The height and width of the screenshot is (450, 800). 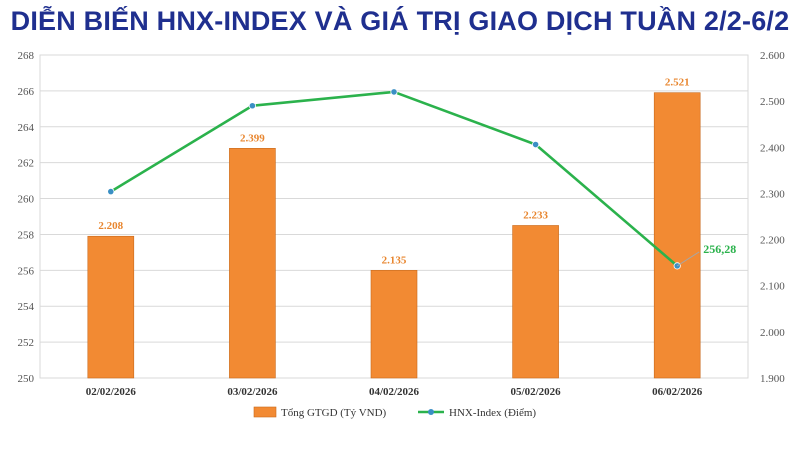 I want to click on left-tick-label: 252, so click(x=26, y=343).